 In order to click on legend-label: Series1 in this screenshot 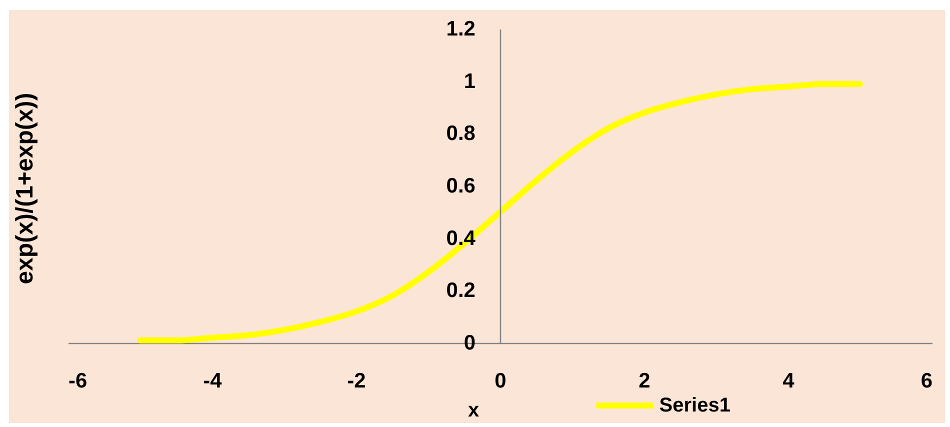, I will do `click(694, 405)`.